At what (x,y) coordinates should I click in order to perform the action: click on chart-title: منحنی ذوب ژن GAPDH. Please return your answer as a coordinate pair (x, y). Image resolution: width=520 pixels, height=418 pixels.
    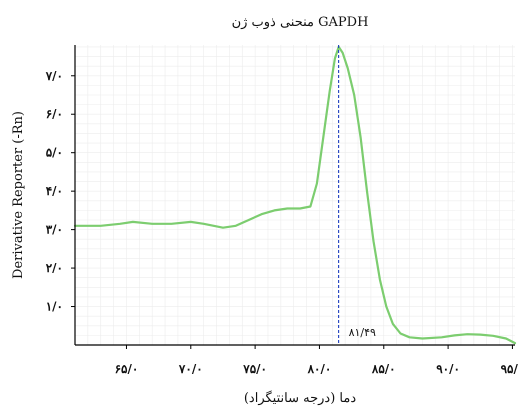
    Looking at the image, I should click on (300, 22).